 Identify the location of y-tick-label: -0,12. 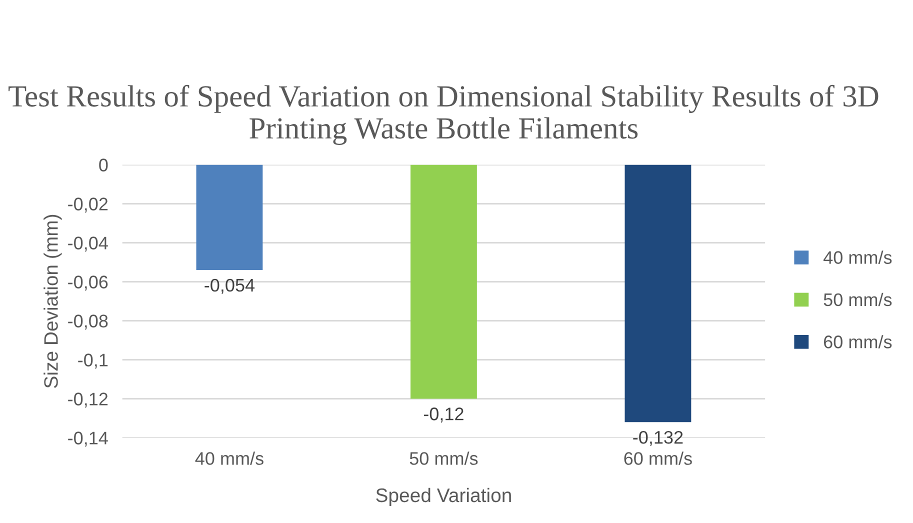
(88, 400).